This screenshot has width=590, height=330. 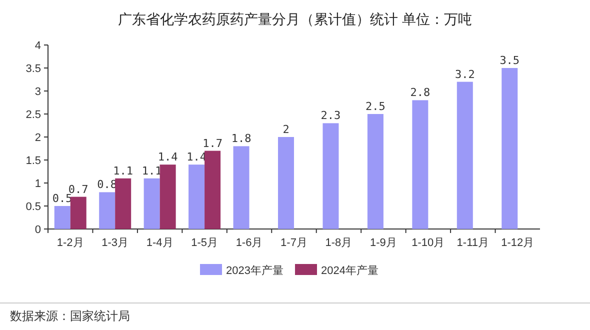 What do you see at coordinates (212, 143) in the screenshot?
I see `data-label: 1.7` at bounding box center [212, 143].